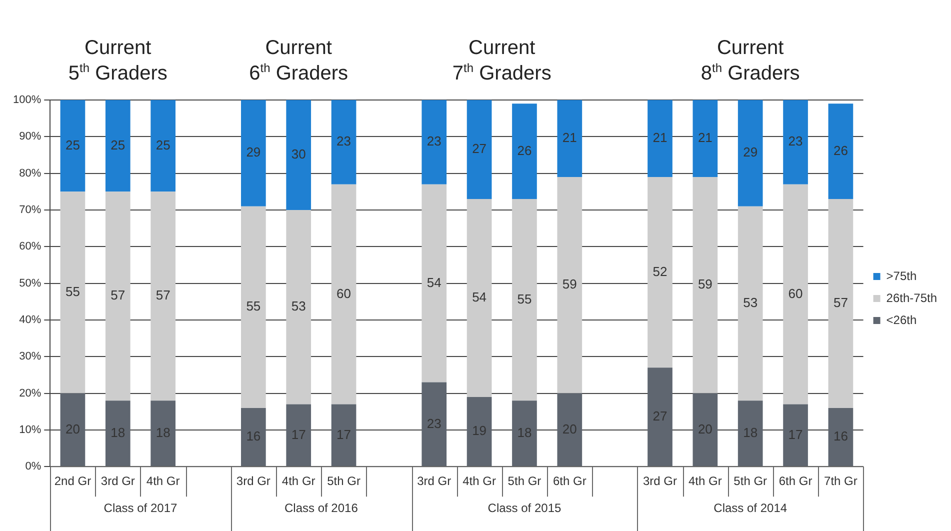 This screenshot has height=531, width=951. I want to click on text: Current 8$^{th}$ Graders, so click(750, 61).